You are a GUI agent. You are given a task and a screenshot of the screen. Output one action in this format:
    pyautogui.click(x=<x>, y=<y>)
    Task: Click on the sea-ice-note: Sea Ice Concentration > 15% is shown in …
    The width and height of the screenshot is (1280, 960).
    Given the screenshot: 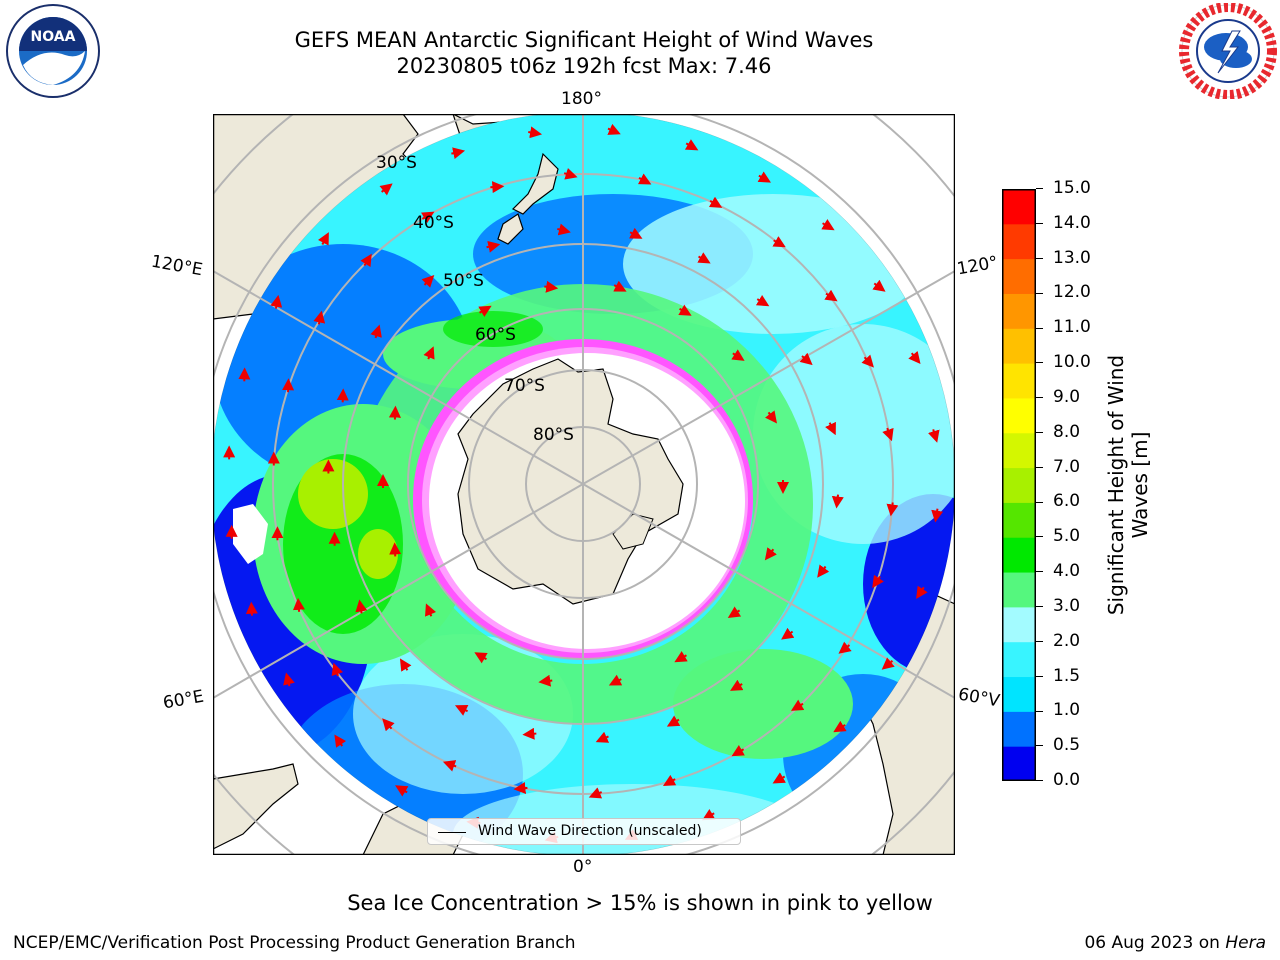 What is the action you would take?
    pyautogui.click(x=640, y=903)
    